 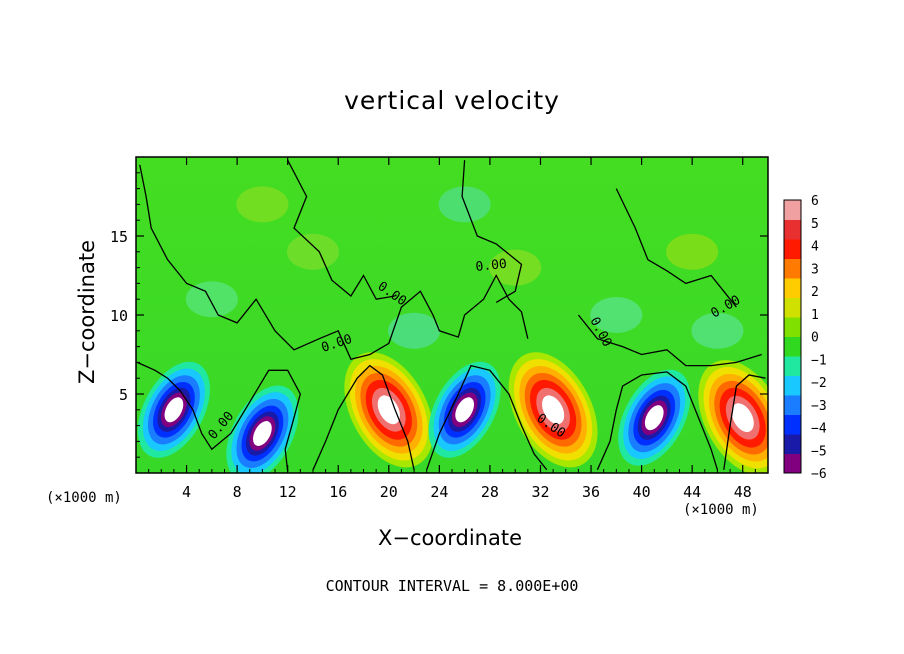 I want to click on y-axis-label: Z−coordinate, so click(x=87, y=312).